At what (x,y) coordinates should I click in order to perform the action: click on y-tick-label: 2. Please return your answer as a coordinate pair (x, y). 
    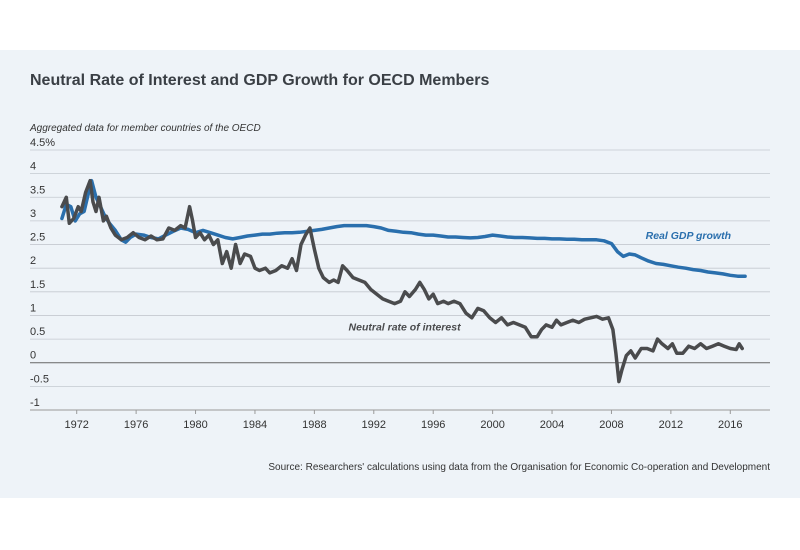
    Looking at the image, I should click on (33, 261).